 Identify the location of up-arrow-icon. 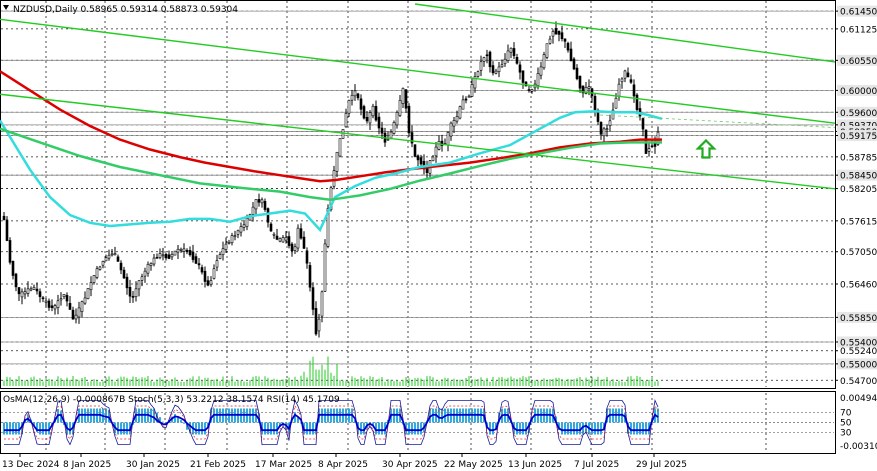
(706, 148).